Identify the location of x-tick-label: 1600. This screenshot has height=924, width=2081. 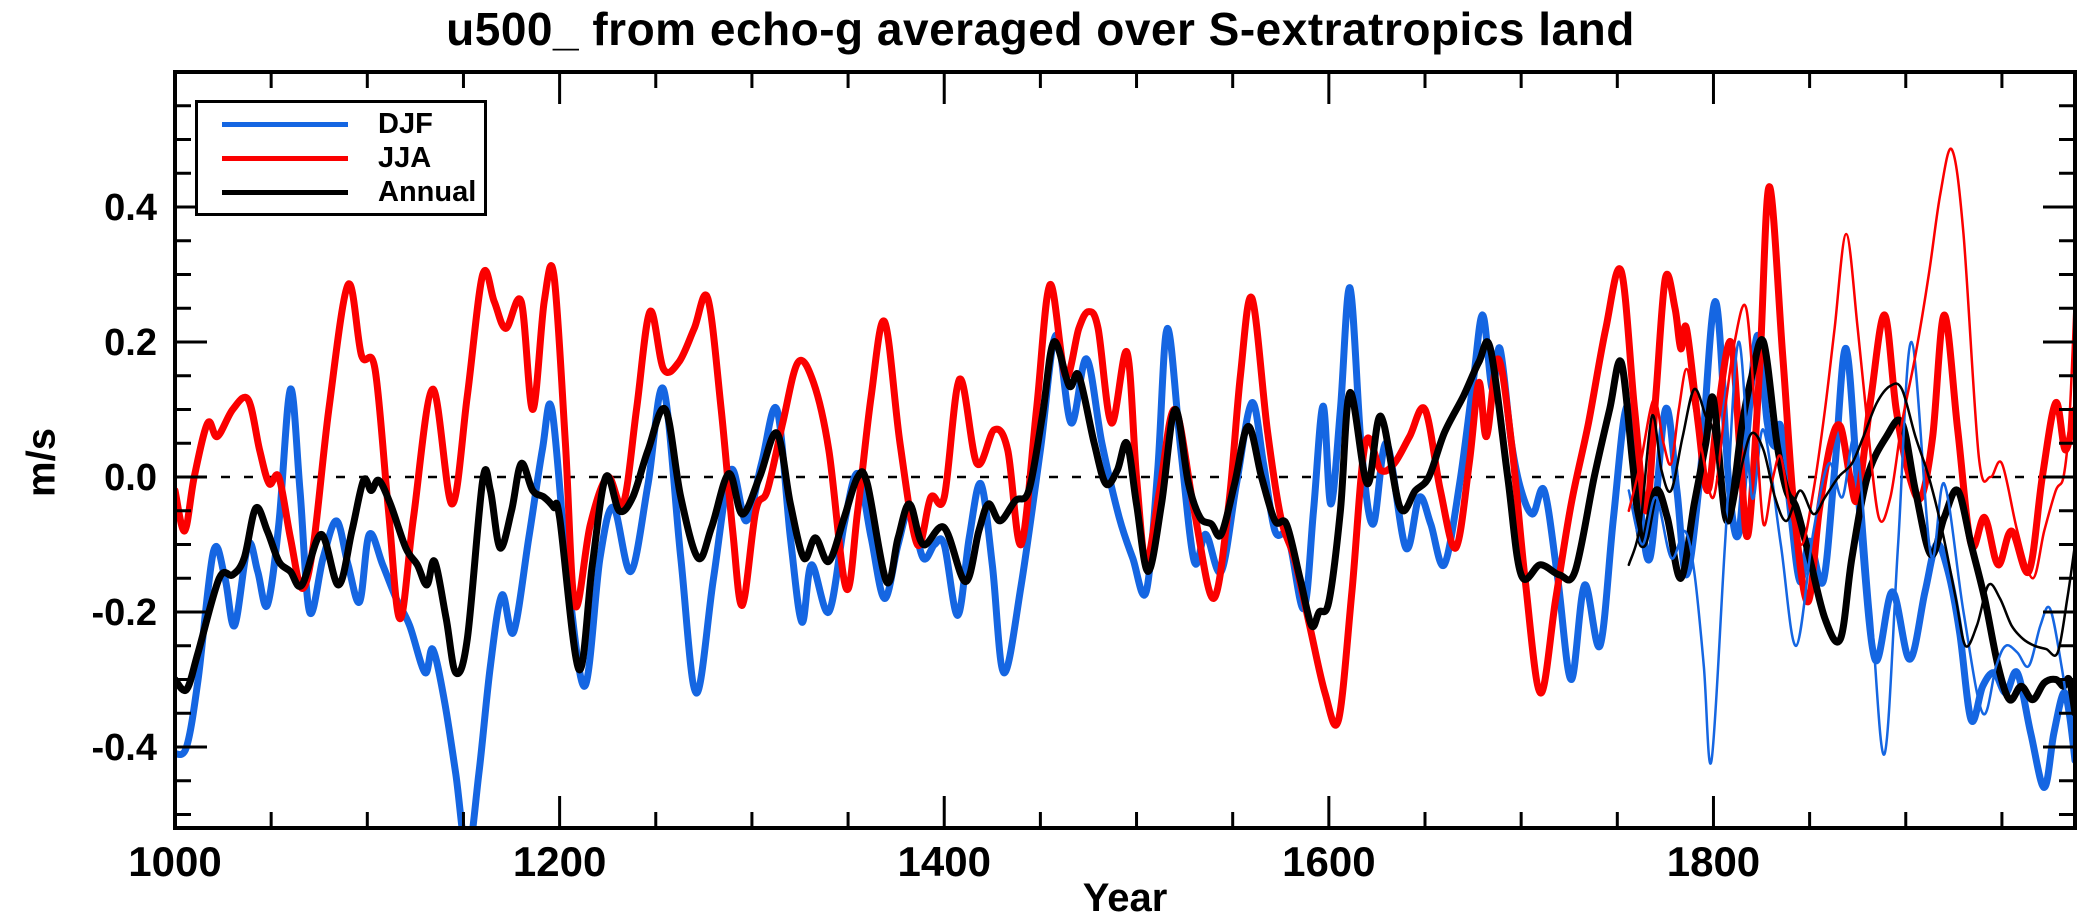
(1328, 861).